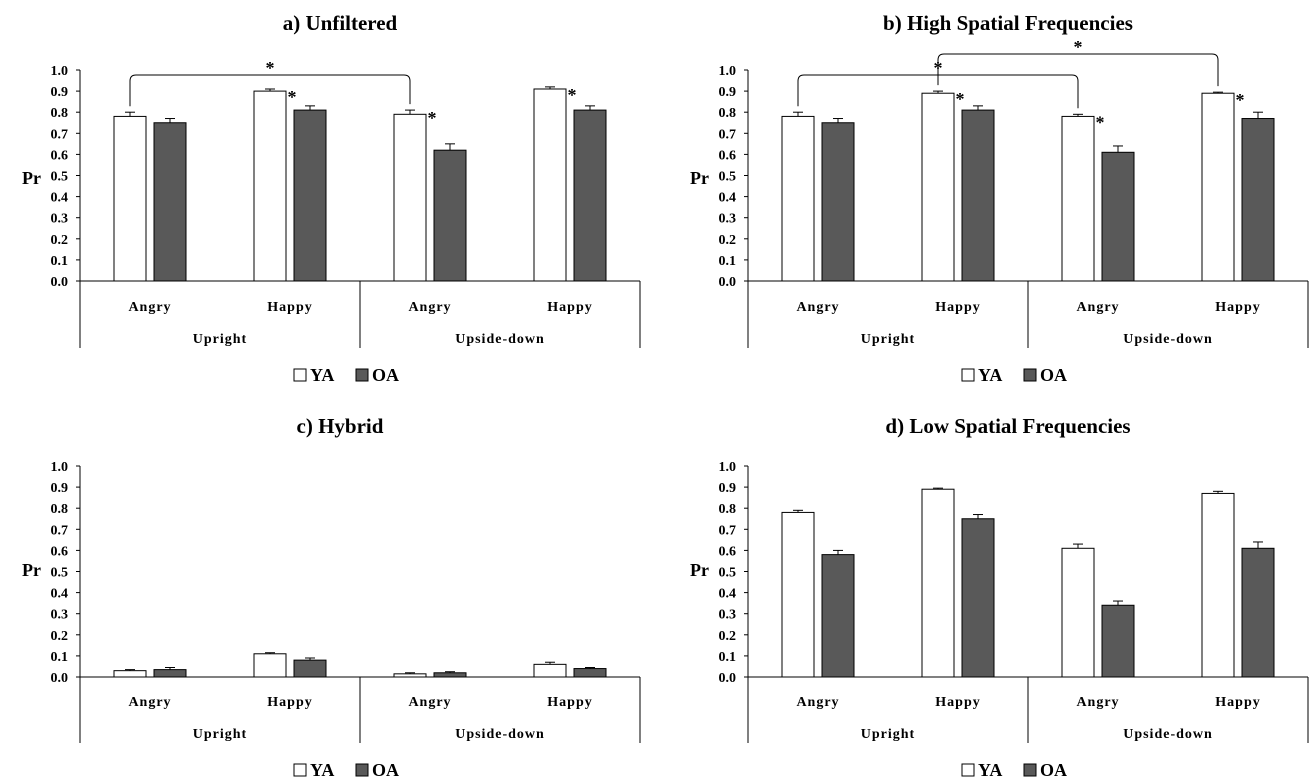  I want to click on chart-title: c) Hybrid, so click(340, 426).